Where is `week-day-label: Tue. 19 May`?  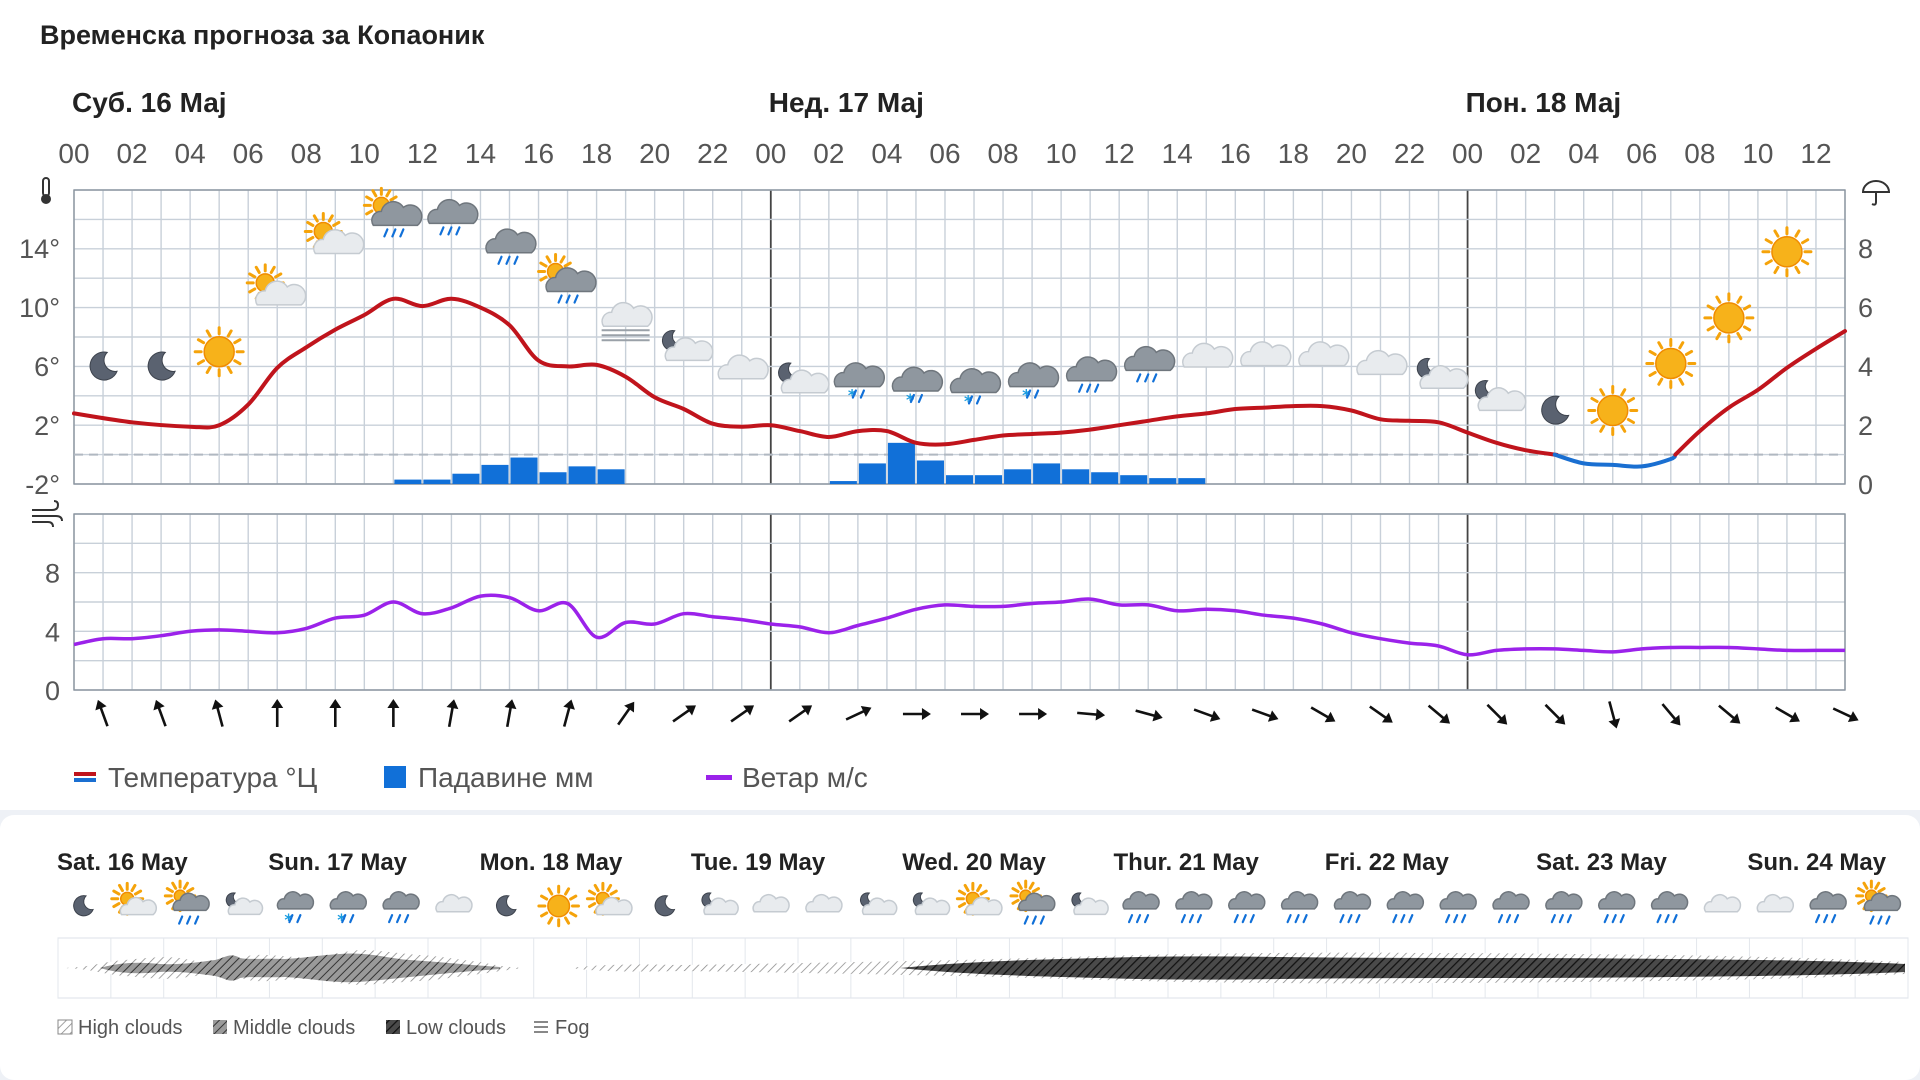
week-day-label: Tue. 19 May is located at coordinates (758, 862).